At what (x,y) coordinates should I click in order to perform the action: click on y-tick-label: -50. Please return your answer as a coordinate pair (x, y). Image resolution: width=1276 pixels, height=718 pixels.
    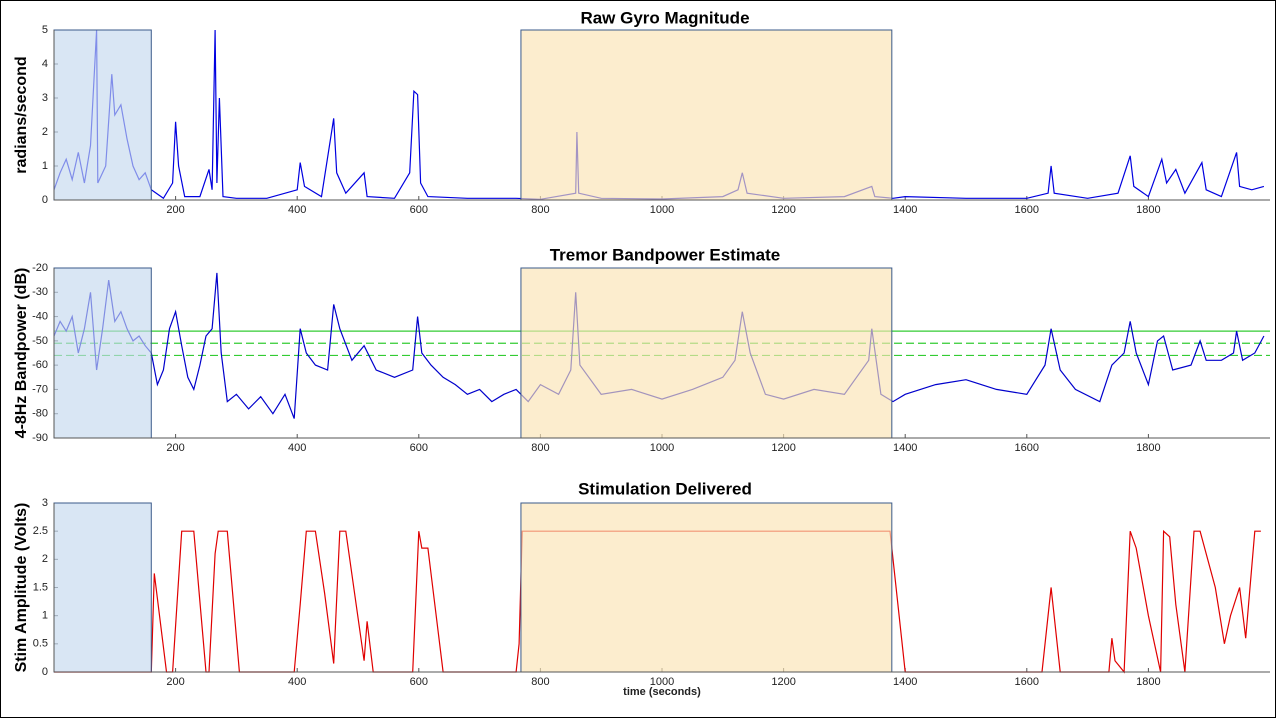
    Looking at the image, I should click on (40, 341).